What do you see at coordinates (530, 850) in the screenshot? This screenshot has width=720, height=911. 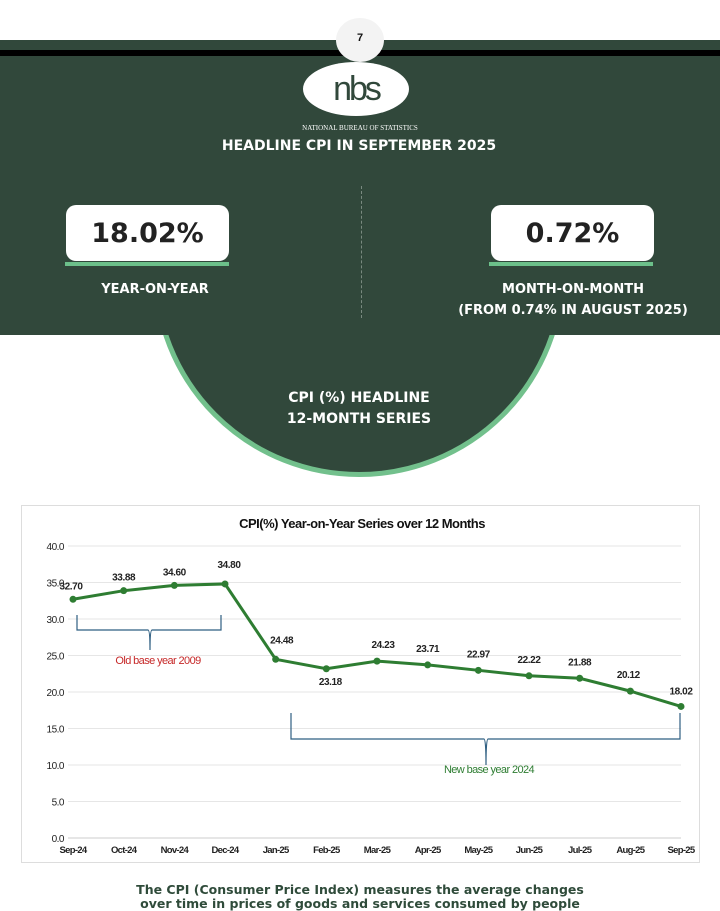 I see `x-tick-label: Jun-25` at bounding box center [530, 850].